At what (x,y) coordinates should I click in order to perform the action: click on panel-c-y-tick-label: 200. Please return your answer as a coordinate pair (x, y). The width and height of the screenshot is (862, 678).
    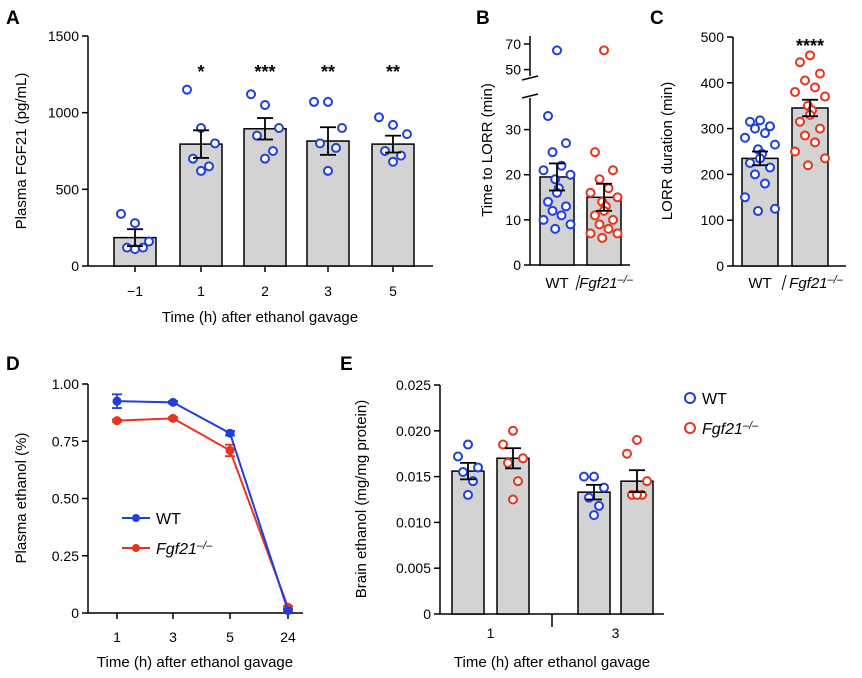
    Looking at the image, I should click on (713, 174).